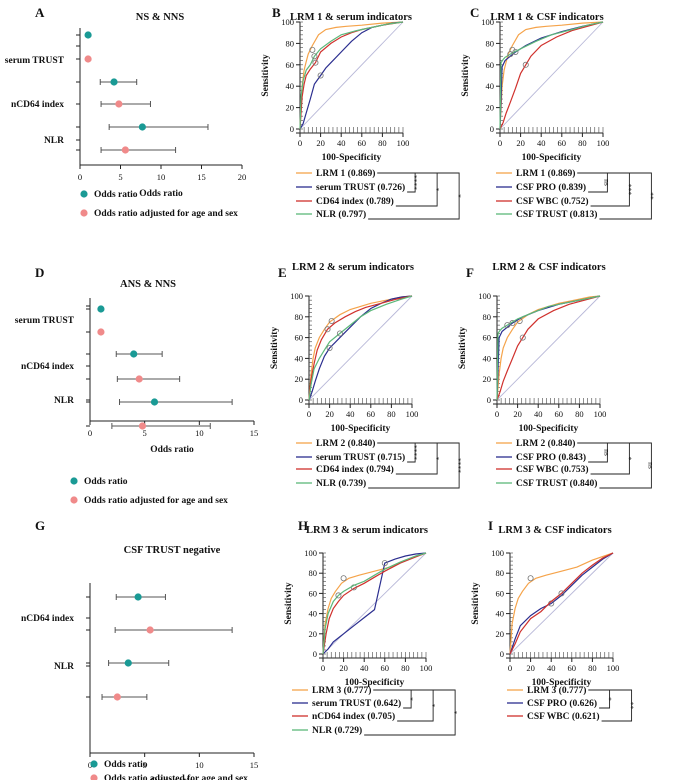 This screenshot has width=685, height=780. What do you see at coordinates (64, 667) in the screenshot?
I see `row-label: NLR` at bounding box center [64, 667].